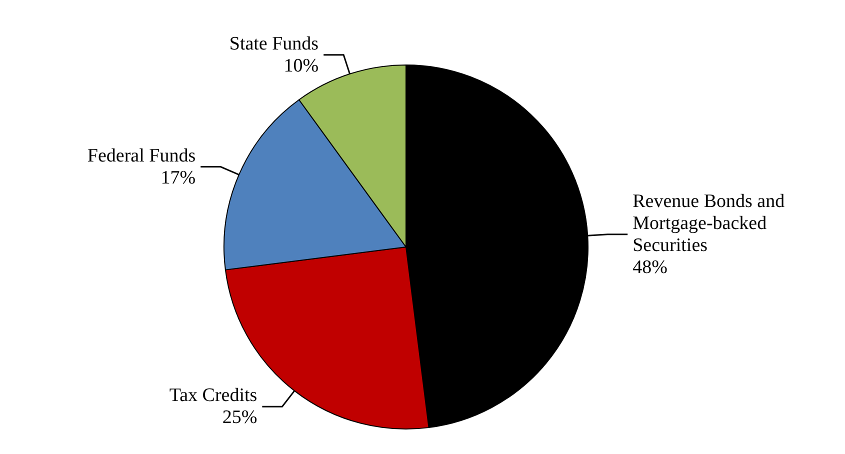  What do you see at coordinates (240, 417) in the screenshot?
I see `data-label: 25%` at bounding box center [240, 417].